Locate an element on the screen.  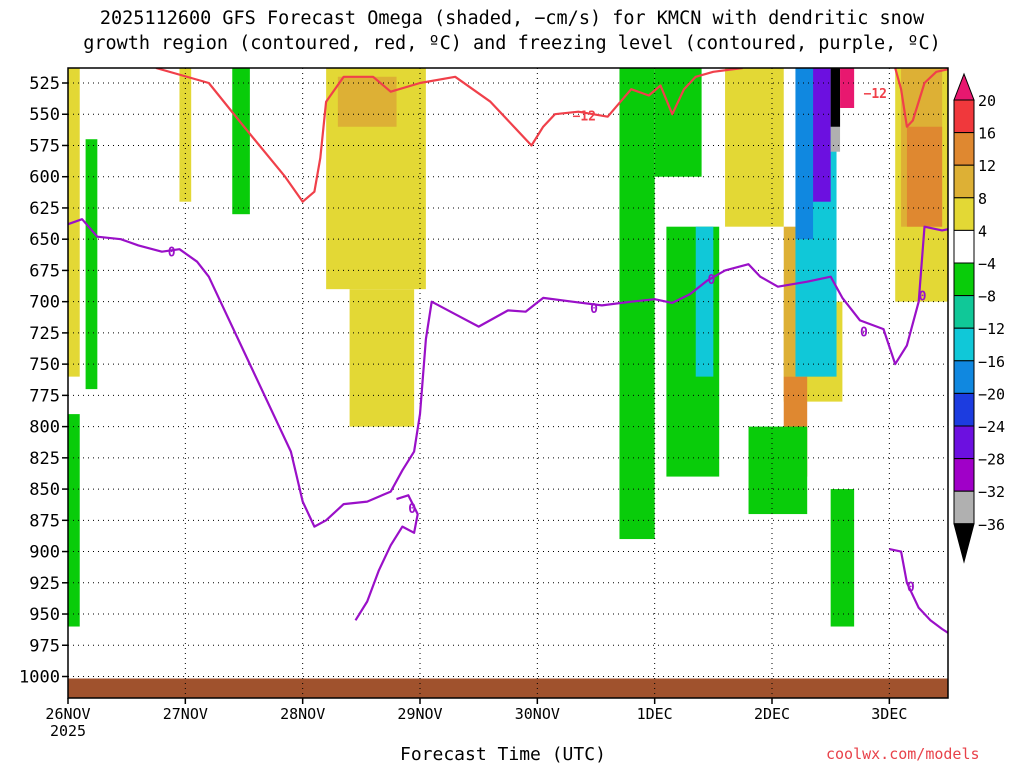
y-tick-label-2: 575 is located at coordinates (44, 146).